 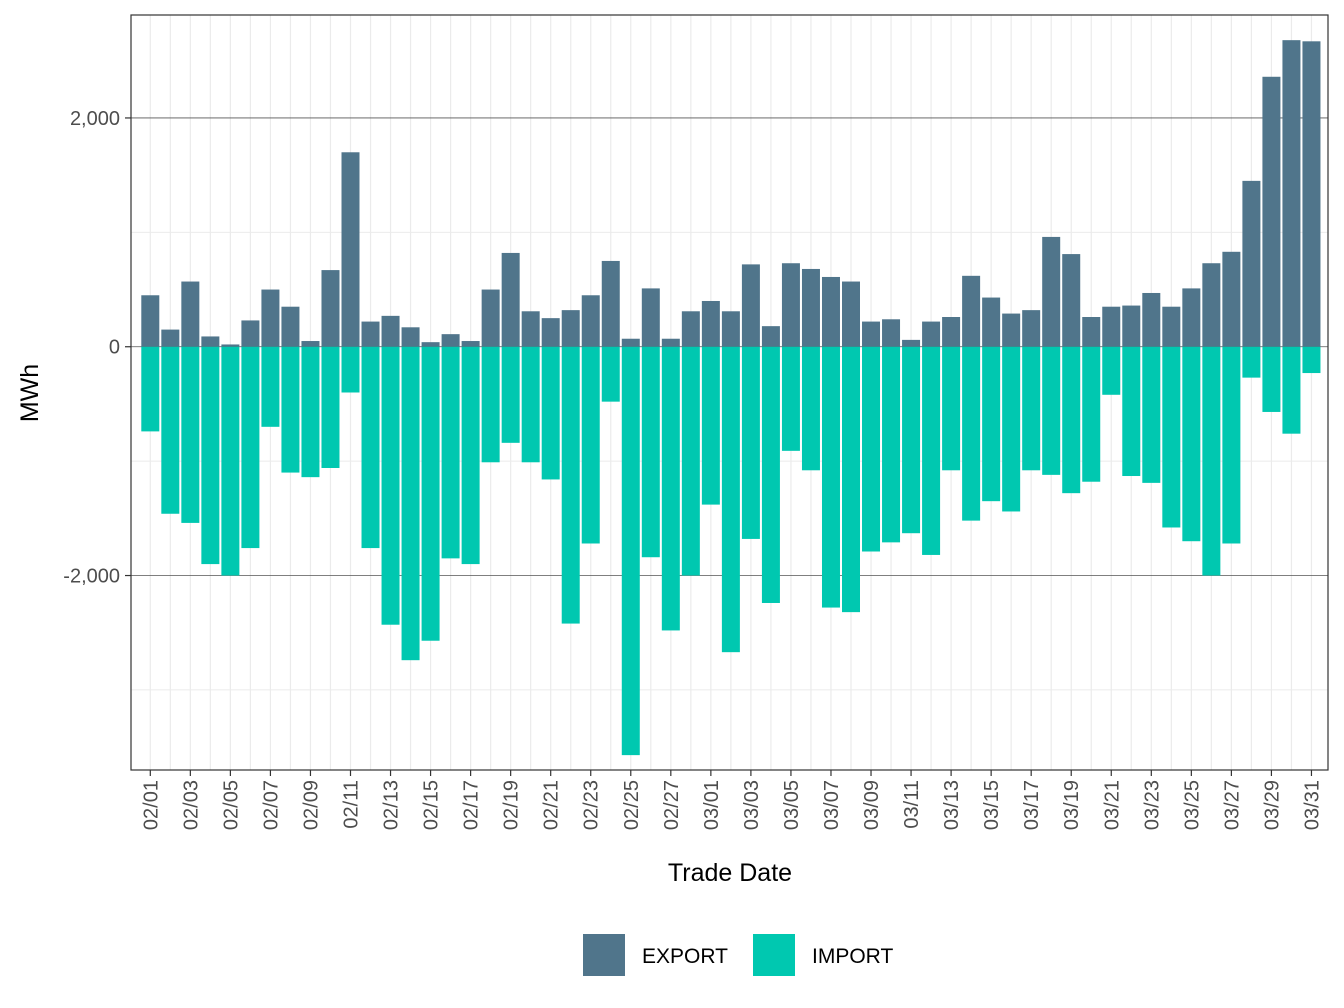 What do you see at coordinates (1072, 805) in the screenshot?
I see `x-tick-label: 03/19` at bounding box center [1072, 805].